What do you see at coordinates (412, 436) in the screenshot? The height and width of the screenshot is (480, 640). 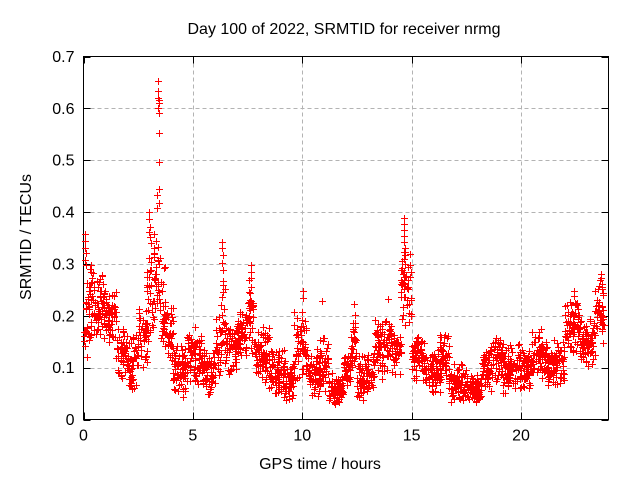 I see `x-tick-label: 15` at bounding box center [412, 436].